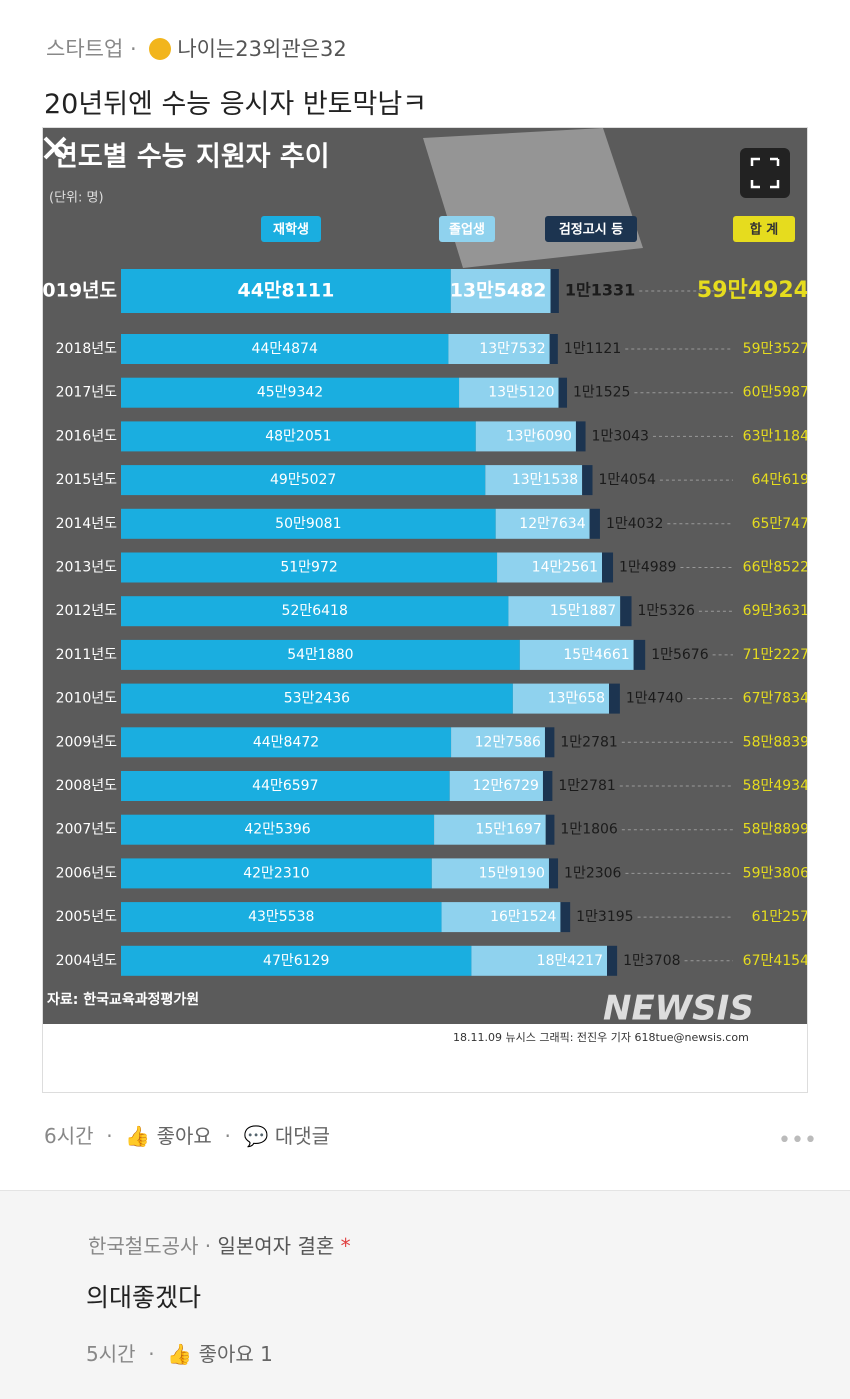 The height and width of the screenshot is (1399, 850). What do you see at coordinates (634, 524) in the screenshot?
I see `value-label: 1만4032` at bounding box center [634, 524].